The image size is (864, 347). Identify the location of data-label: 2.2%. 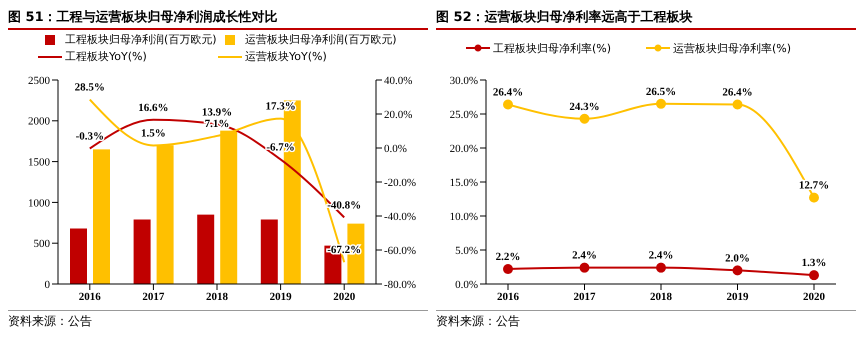
(508, 257).